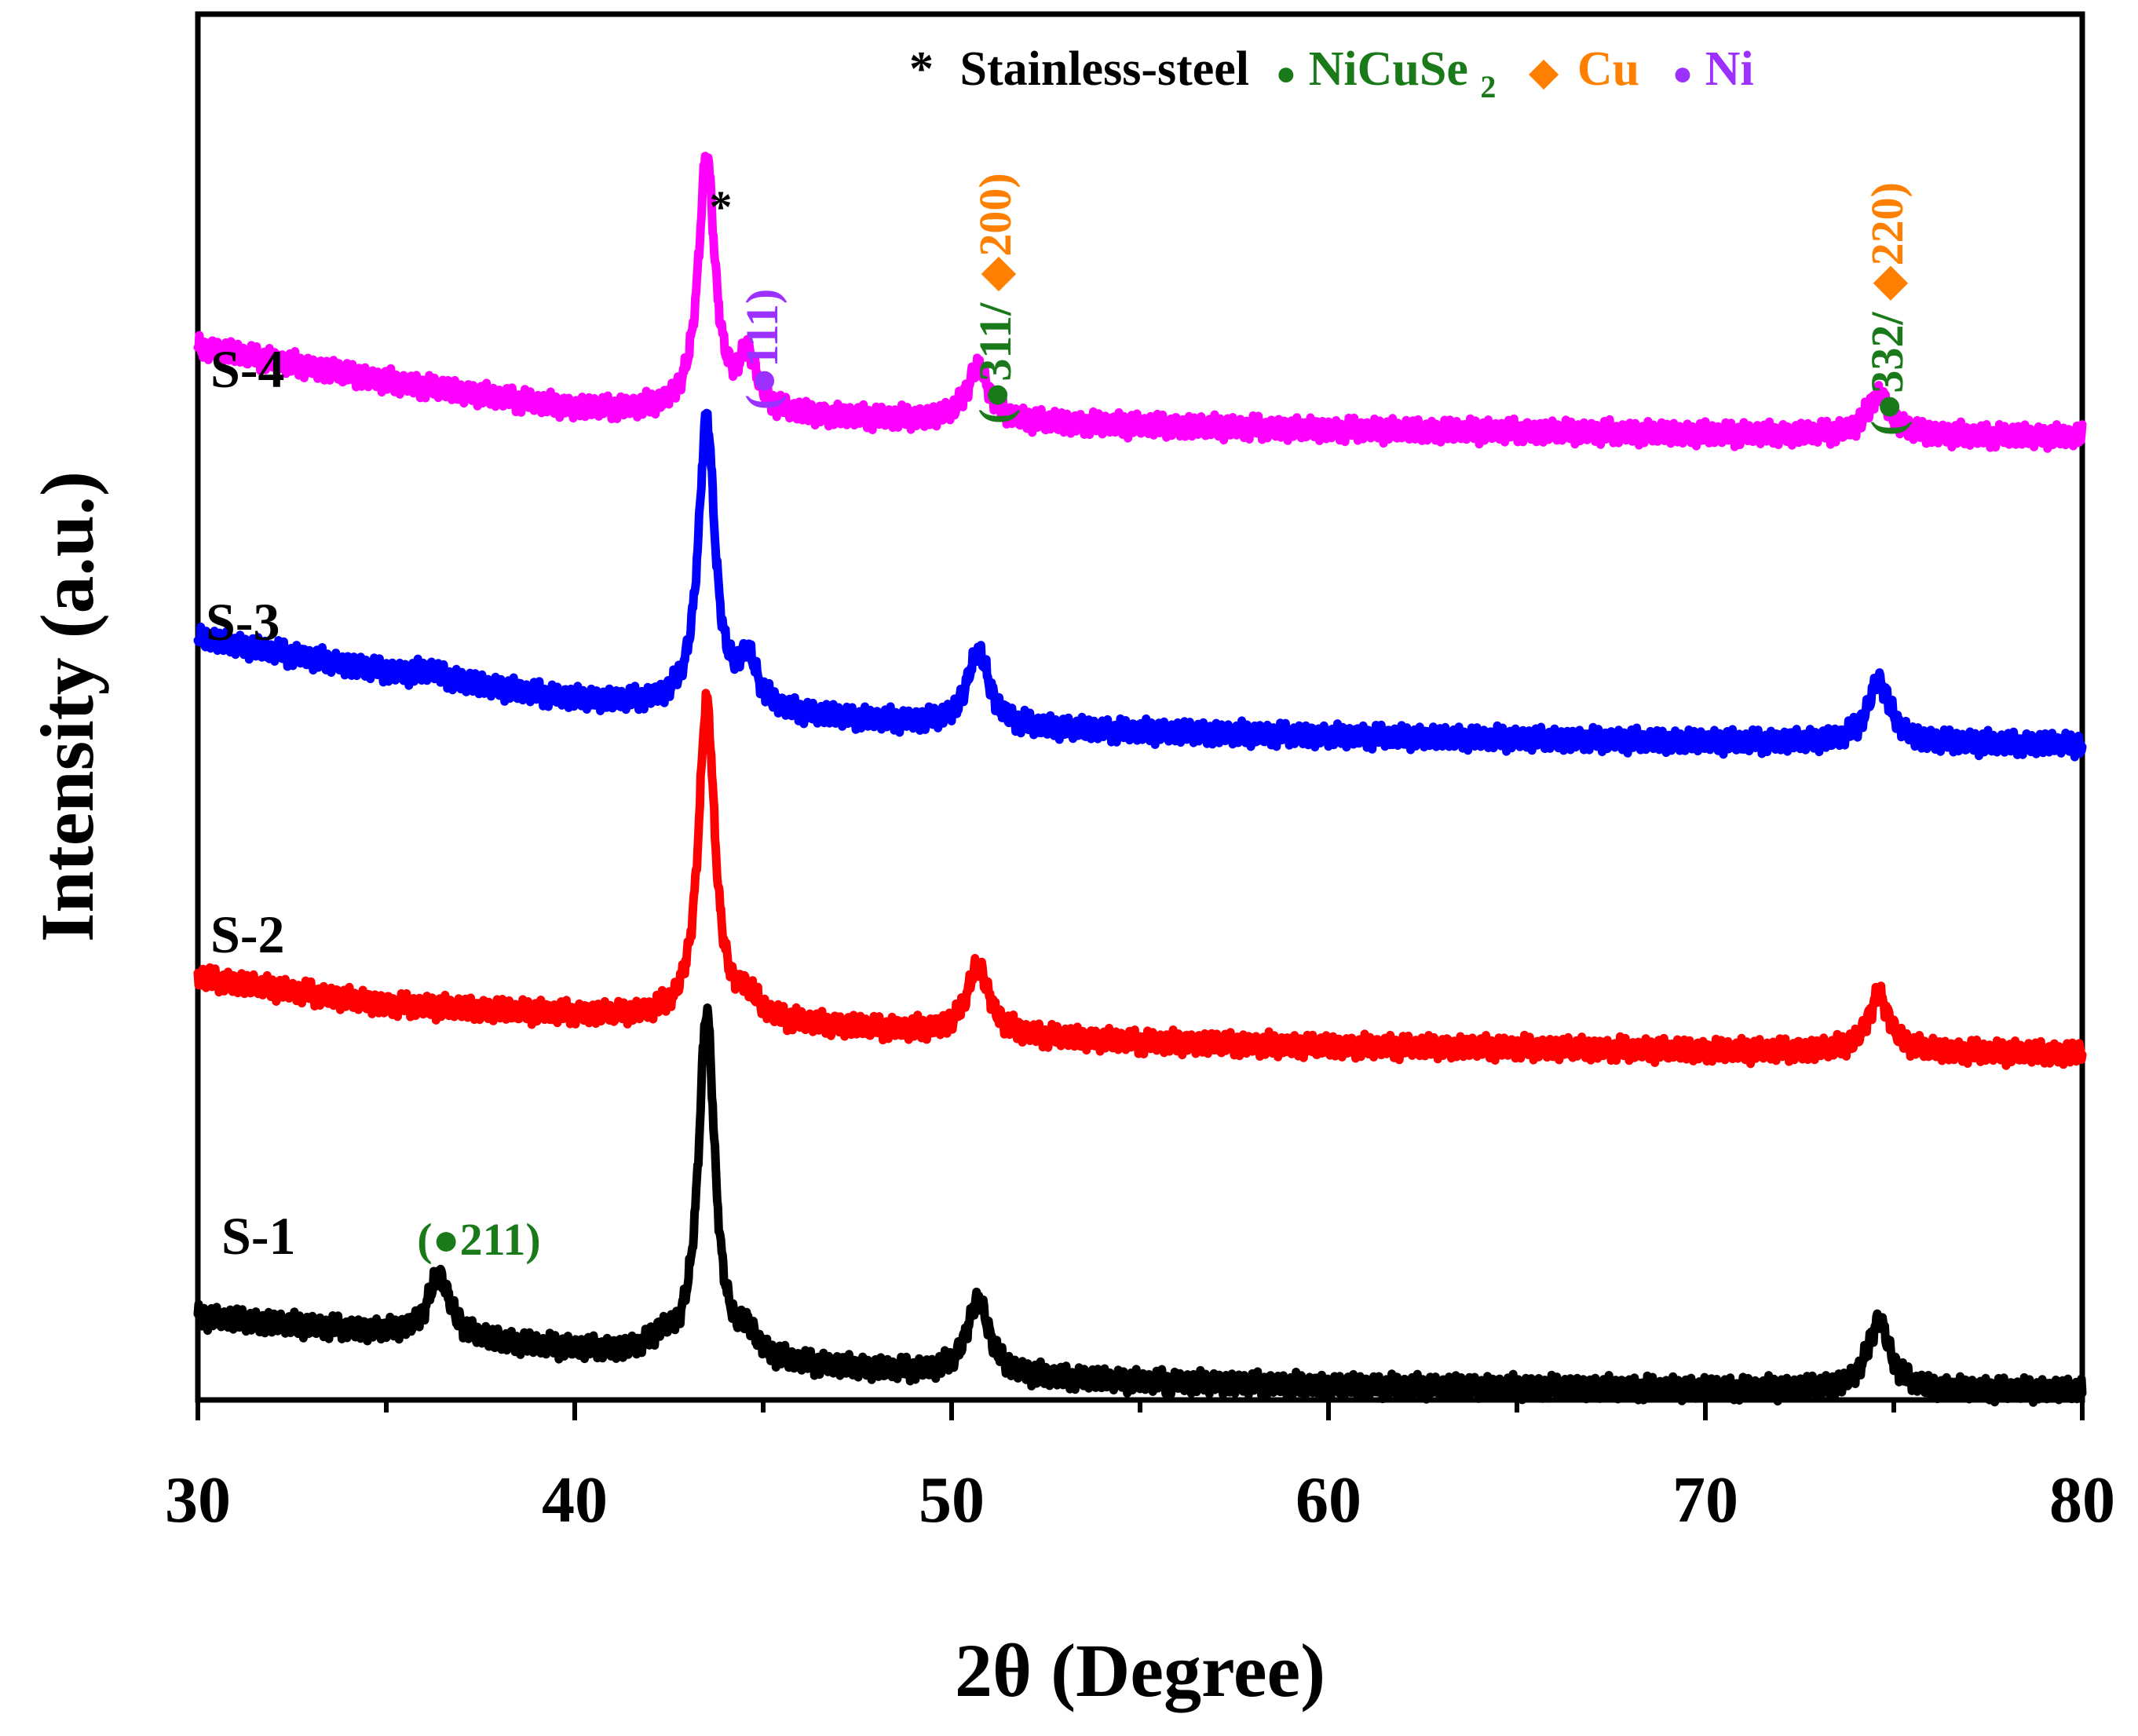  What do you see at coordinates (247, 369) in the screenshot?
I see `series-label-s4: S-4` at bounding box center [247, 369].